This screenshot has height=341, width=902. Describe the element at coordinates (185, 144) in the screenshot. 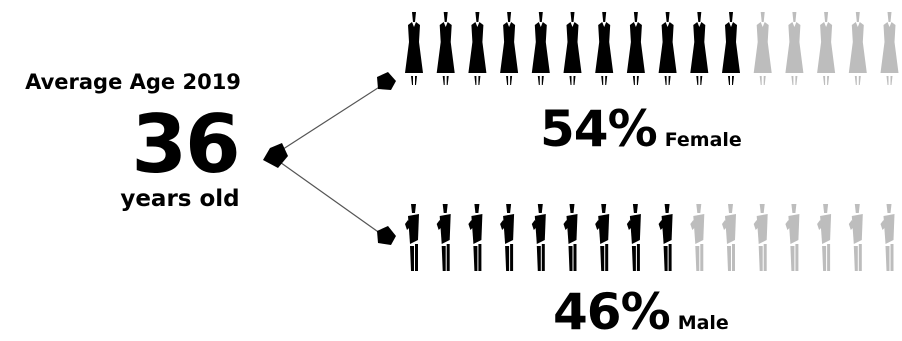

I see `average-age-value: 36` at that location.